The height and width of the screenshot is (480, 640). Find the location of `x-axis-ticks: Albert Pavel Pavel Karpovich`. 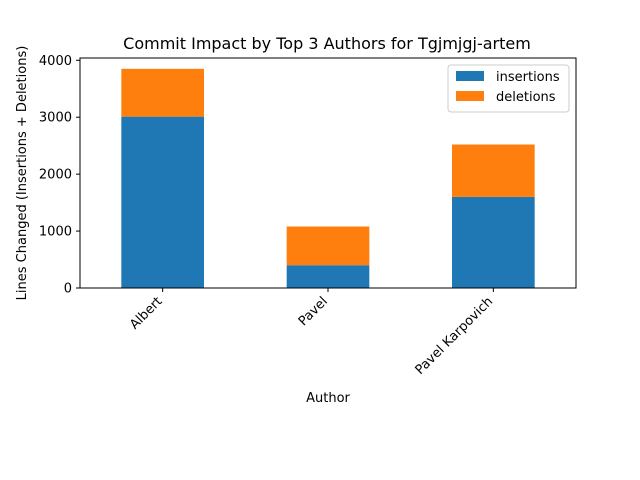

x-axis-ticks: Albert Pavel Pavel Karpovich is located at coordinates (311, 333).